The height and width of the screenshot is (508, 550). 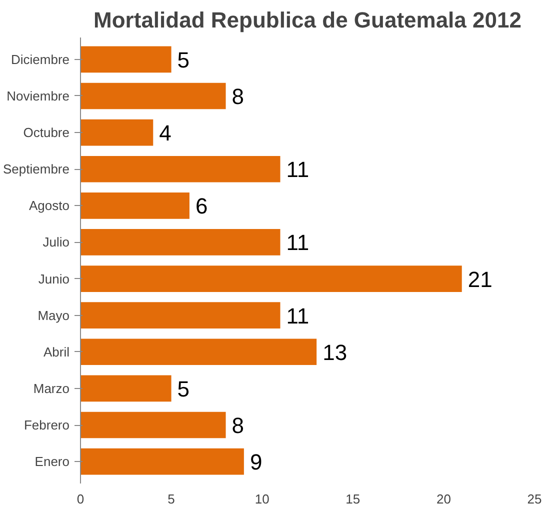 I want to click on y-tick-label: Marzo, so click(x=51, y=388).